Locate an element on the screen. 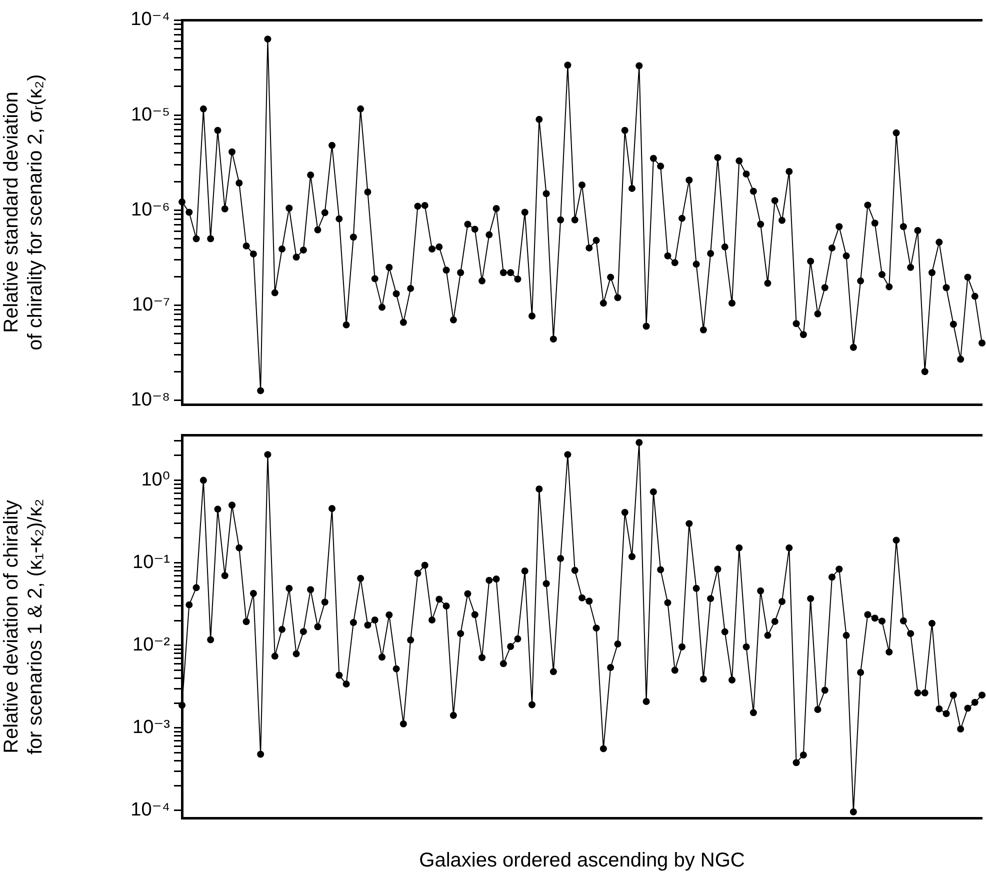  y-tick-label: 10⁻⁵ is located at coordinates (150, 115).